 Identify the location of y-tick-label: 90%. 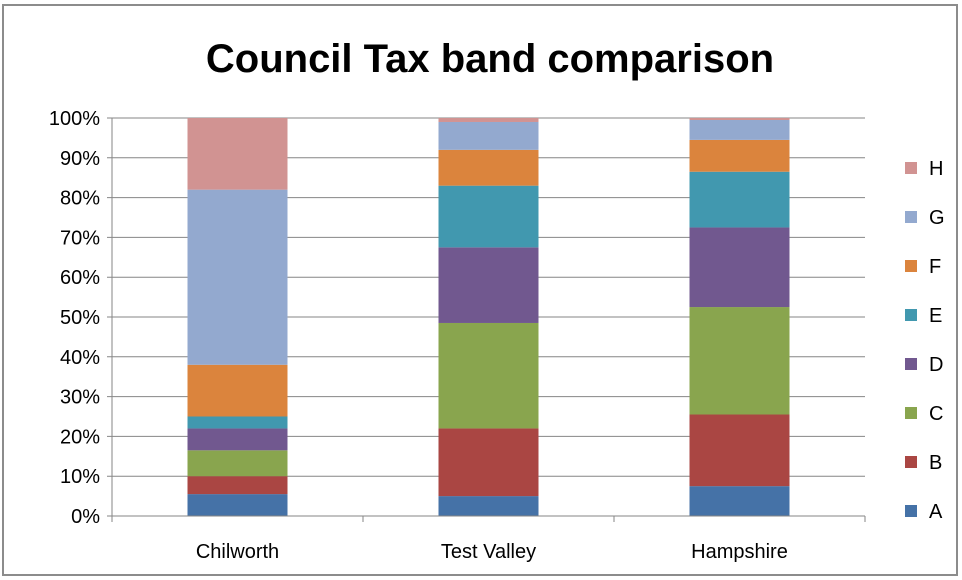
(80, 159).